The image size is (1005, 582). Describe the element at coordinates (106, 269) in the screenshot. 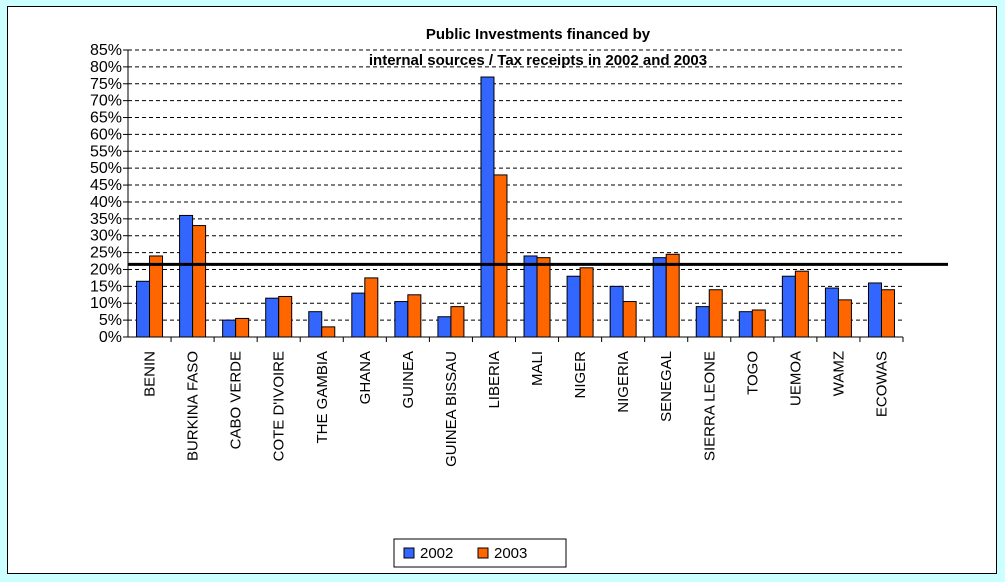

I see `y-tick-label-20: 20%` at that location.